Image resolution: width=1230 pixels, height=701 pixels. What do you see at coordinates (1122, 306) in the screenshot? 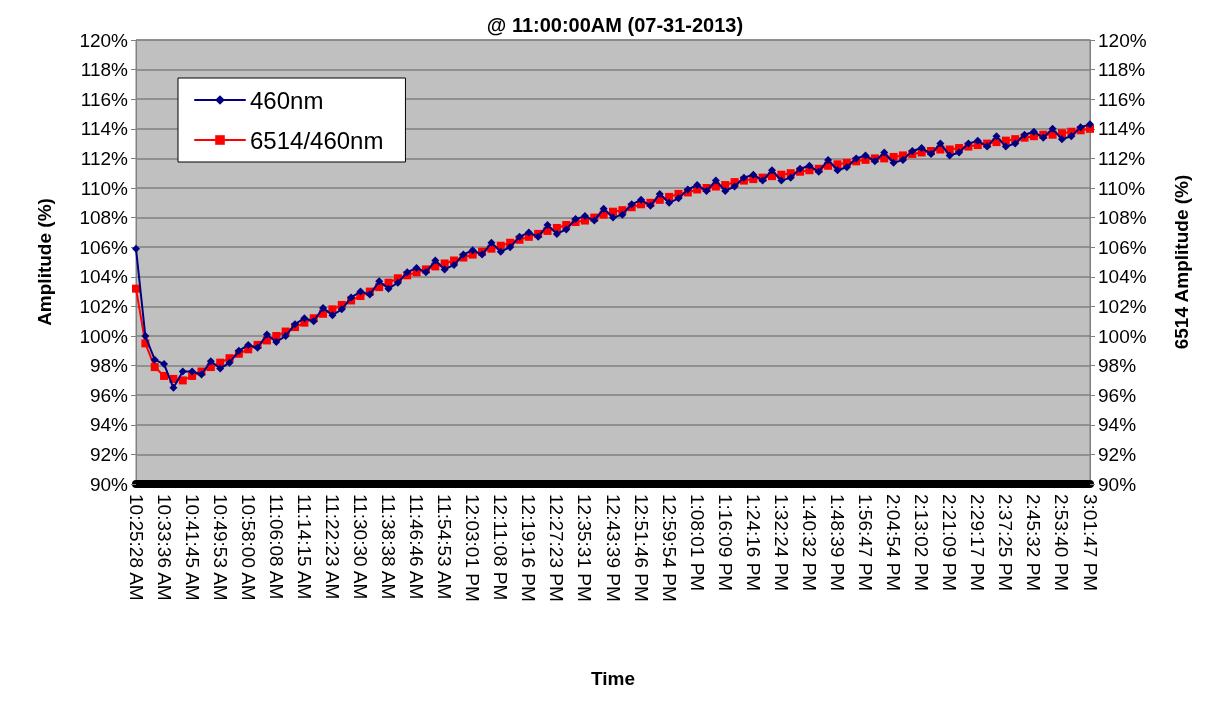
I see `y2-tick-label: 102%` at bounding box center [1122, 306].